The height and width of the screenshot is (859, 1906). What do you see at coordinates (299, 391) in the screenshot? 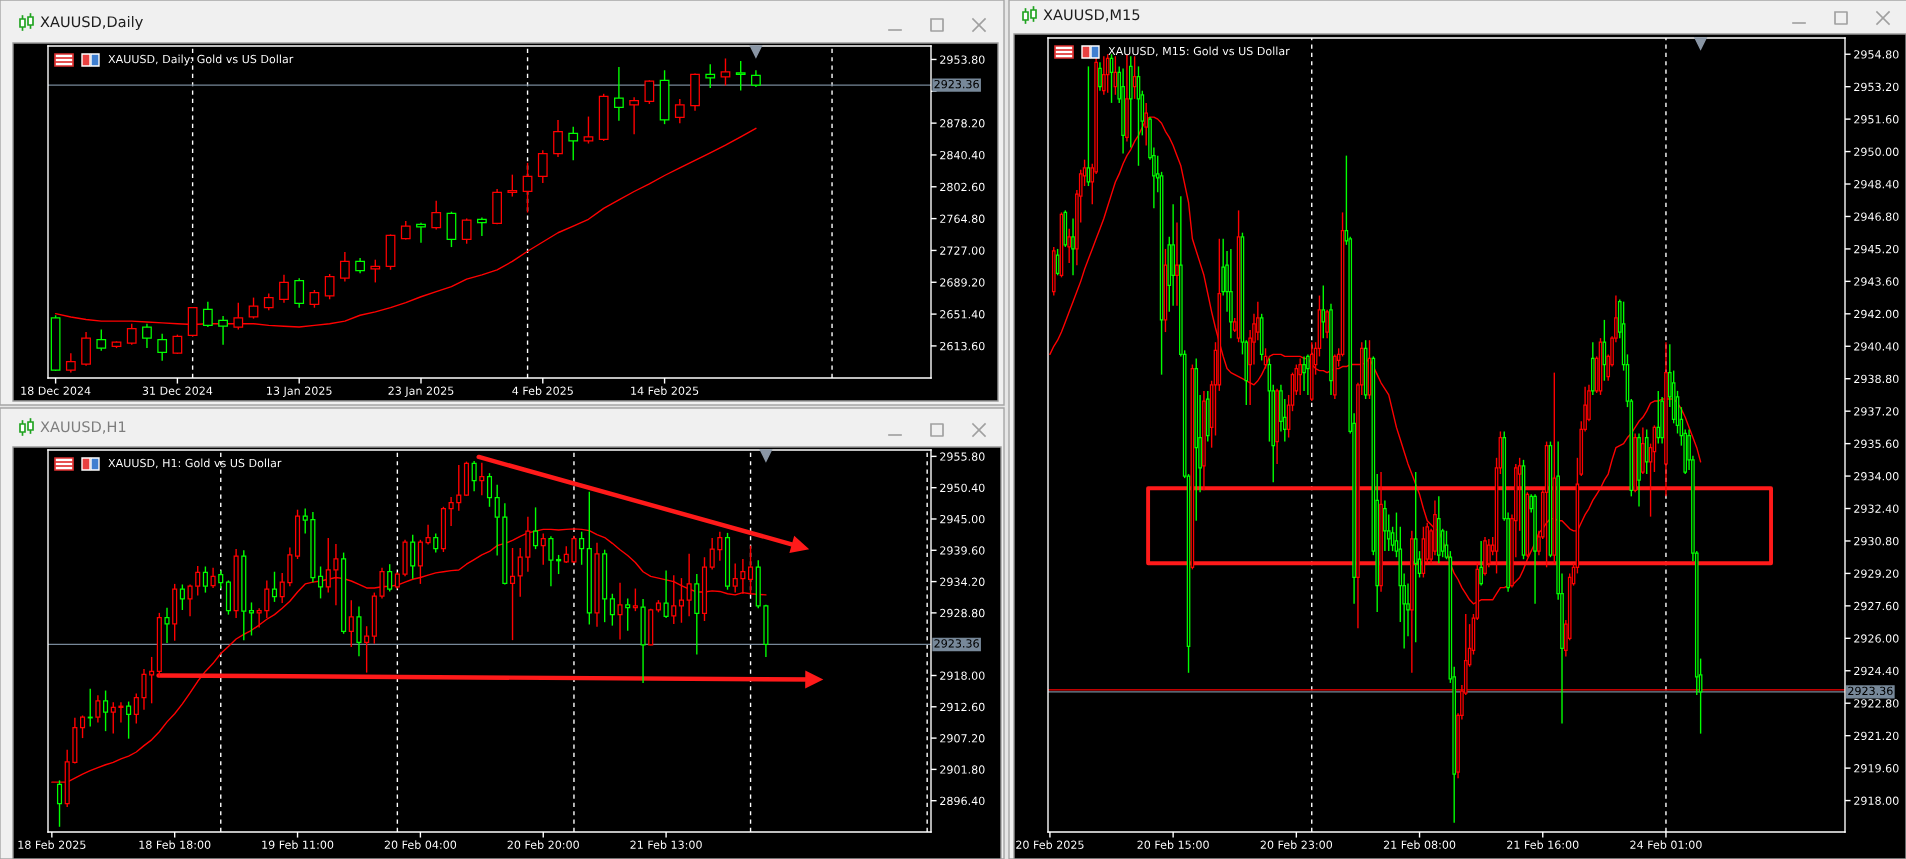
I see `x-tick-label: 13 Jan 2025` at bounding box center [299, 391].